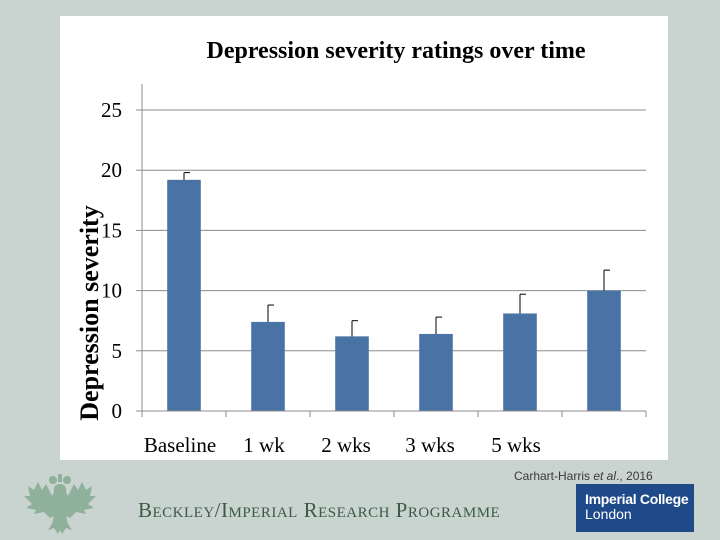 This screenshot has height=540, width=720. Describe the element at coordinates (516, 445) in the screenshot. I see `x-category-label: 5 wks` at that location.